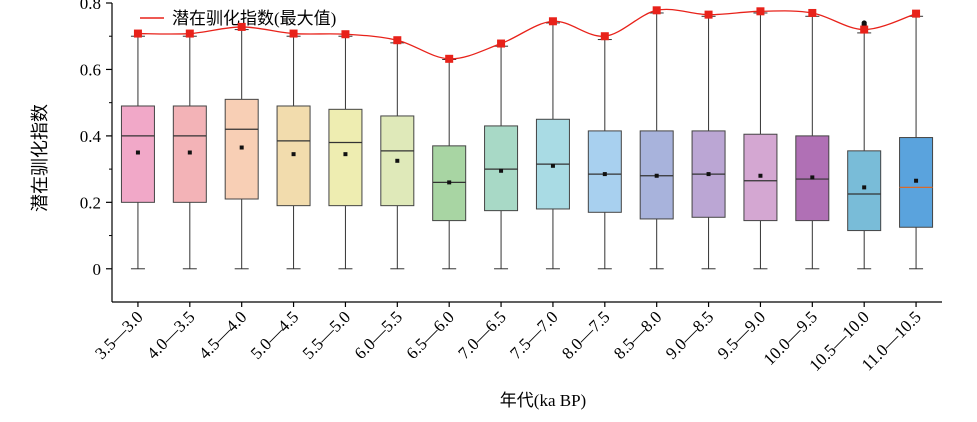 The image size is (977, 422). What do you see at coordinates (543, 400) in the screenshot?
I see `x-axis-label: 年代(ka BP)` at bounding box center [543, 400].